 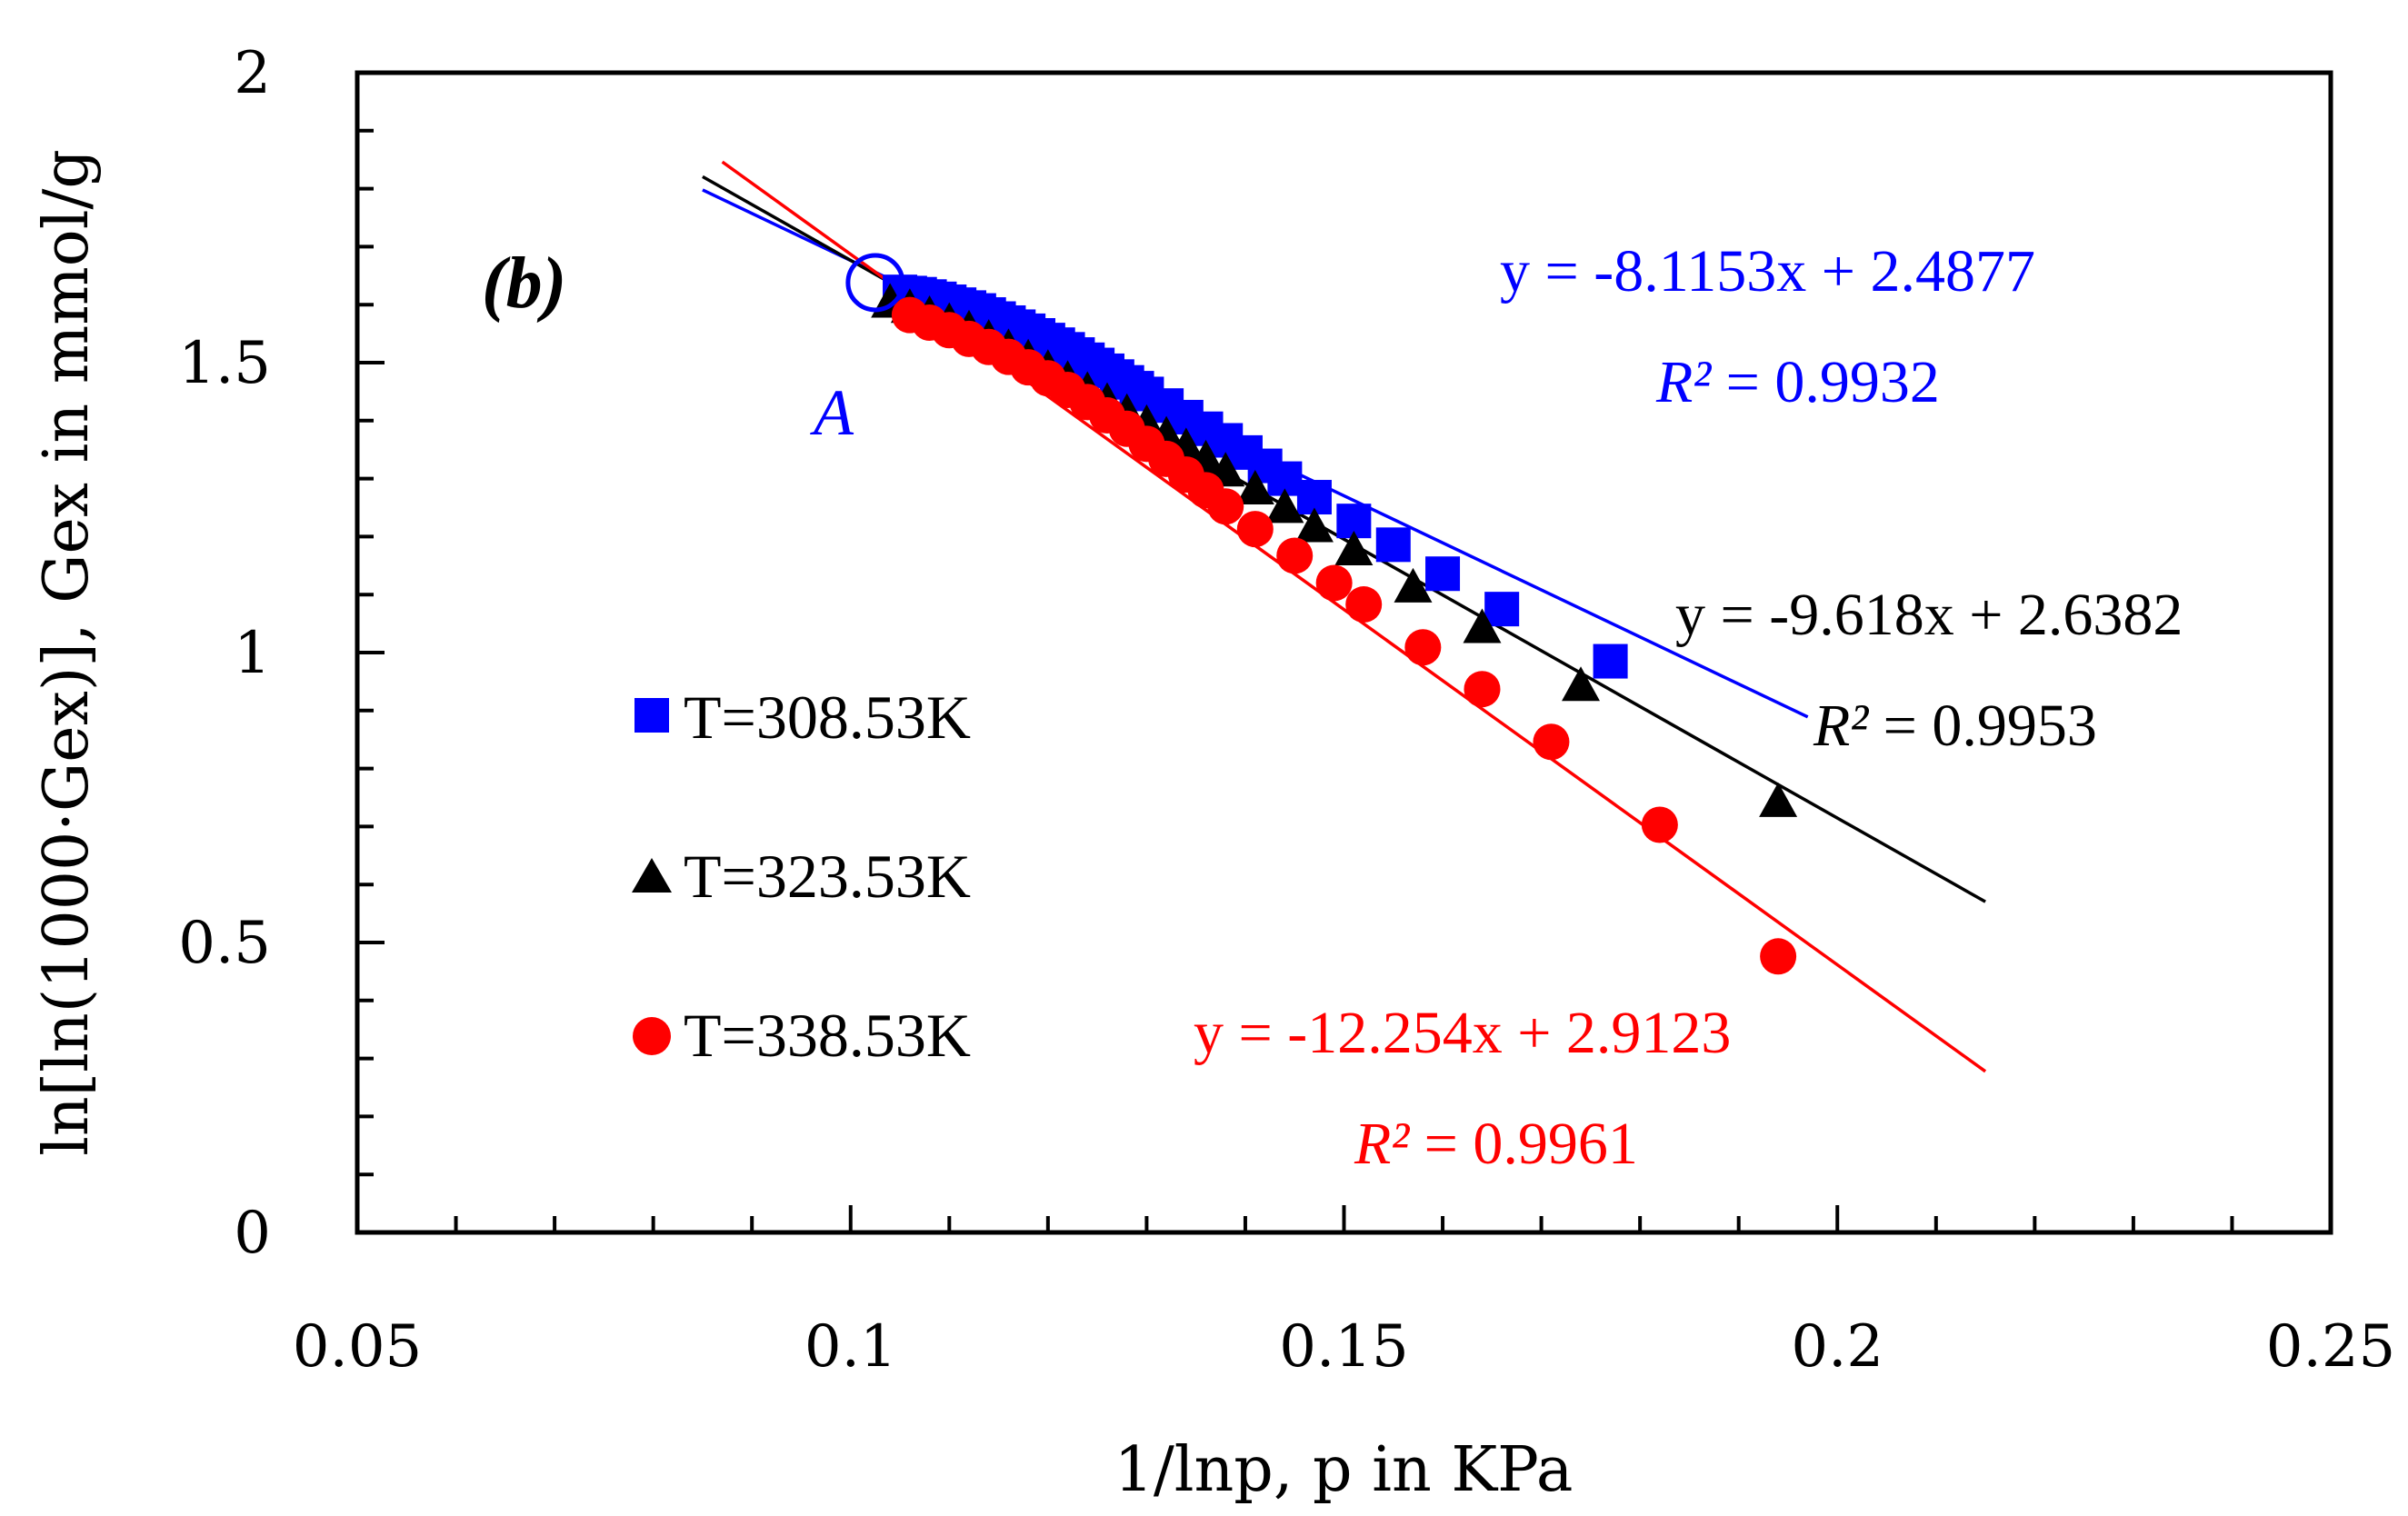 I want to click on legend-label-338: T=338.53K, so click(x=827, y=1036).